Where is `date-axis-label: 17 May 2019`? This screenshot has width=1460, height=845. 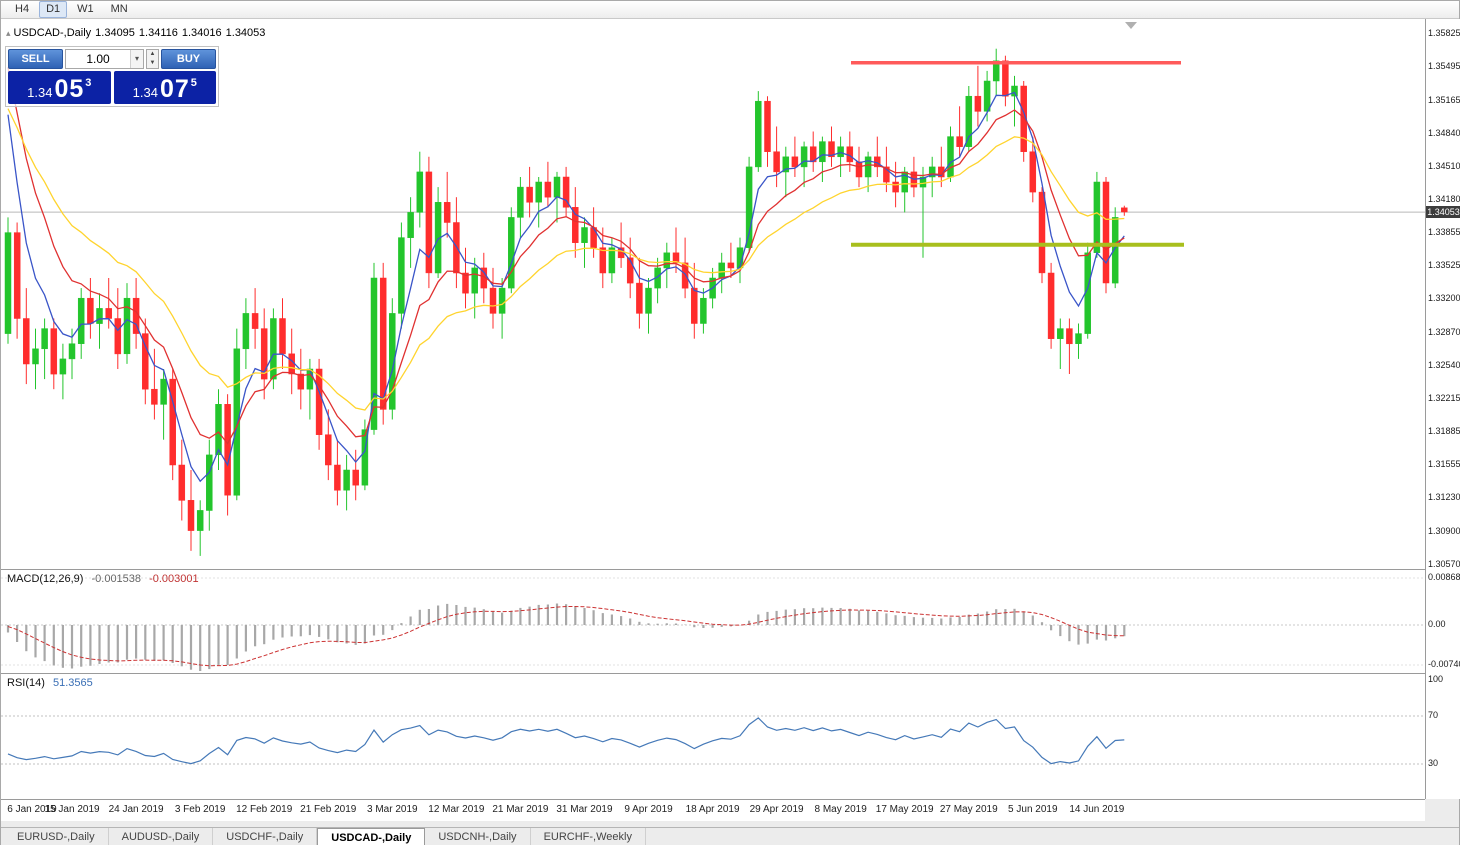
date-axis-label: 17 May 2019 is located at coordinates (904, 809).